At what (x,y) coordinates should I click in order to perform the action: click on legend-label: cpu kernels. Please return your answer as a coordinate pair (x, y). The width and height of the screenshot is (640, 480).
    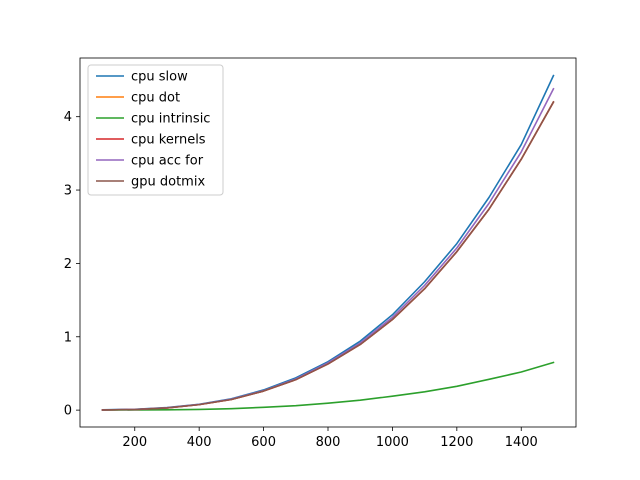
    Looking at the image, I should click on (168, 140).